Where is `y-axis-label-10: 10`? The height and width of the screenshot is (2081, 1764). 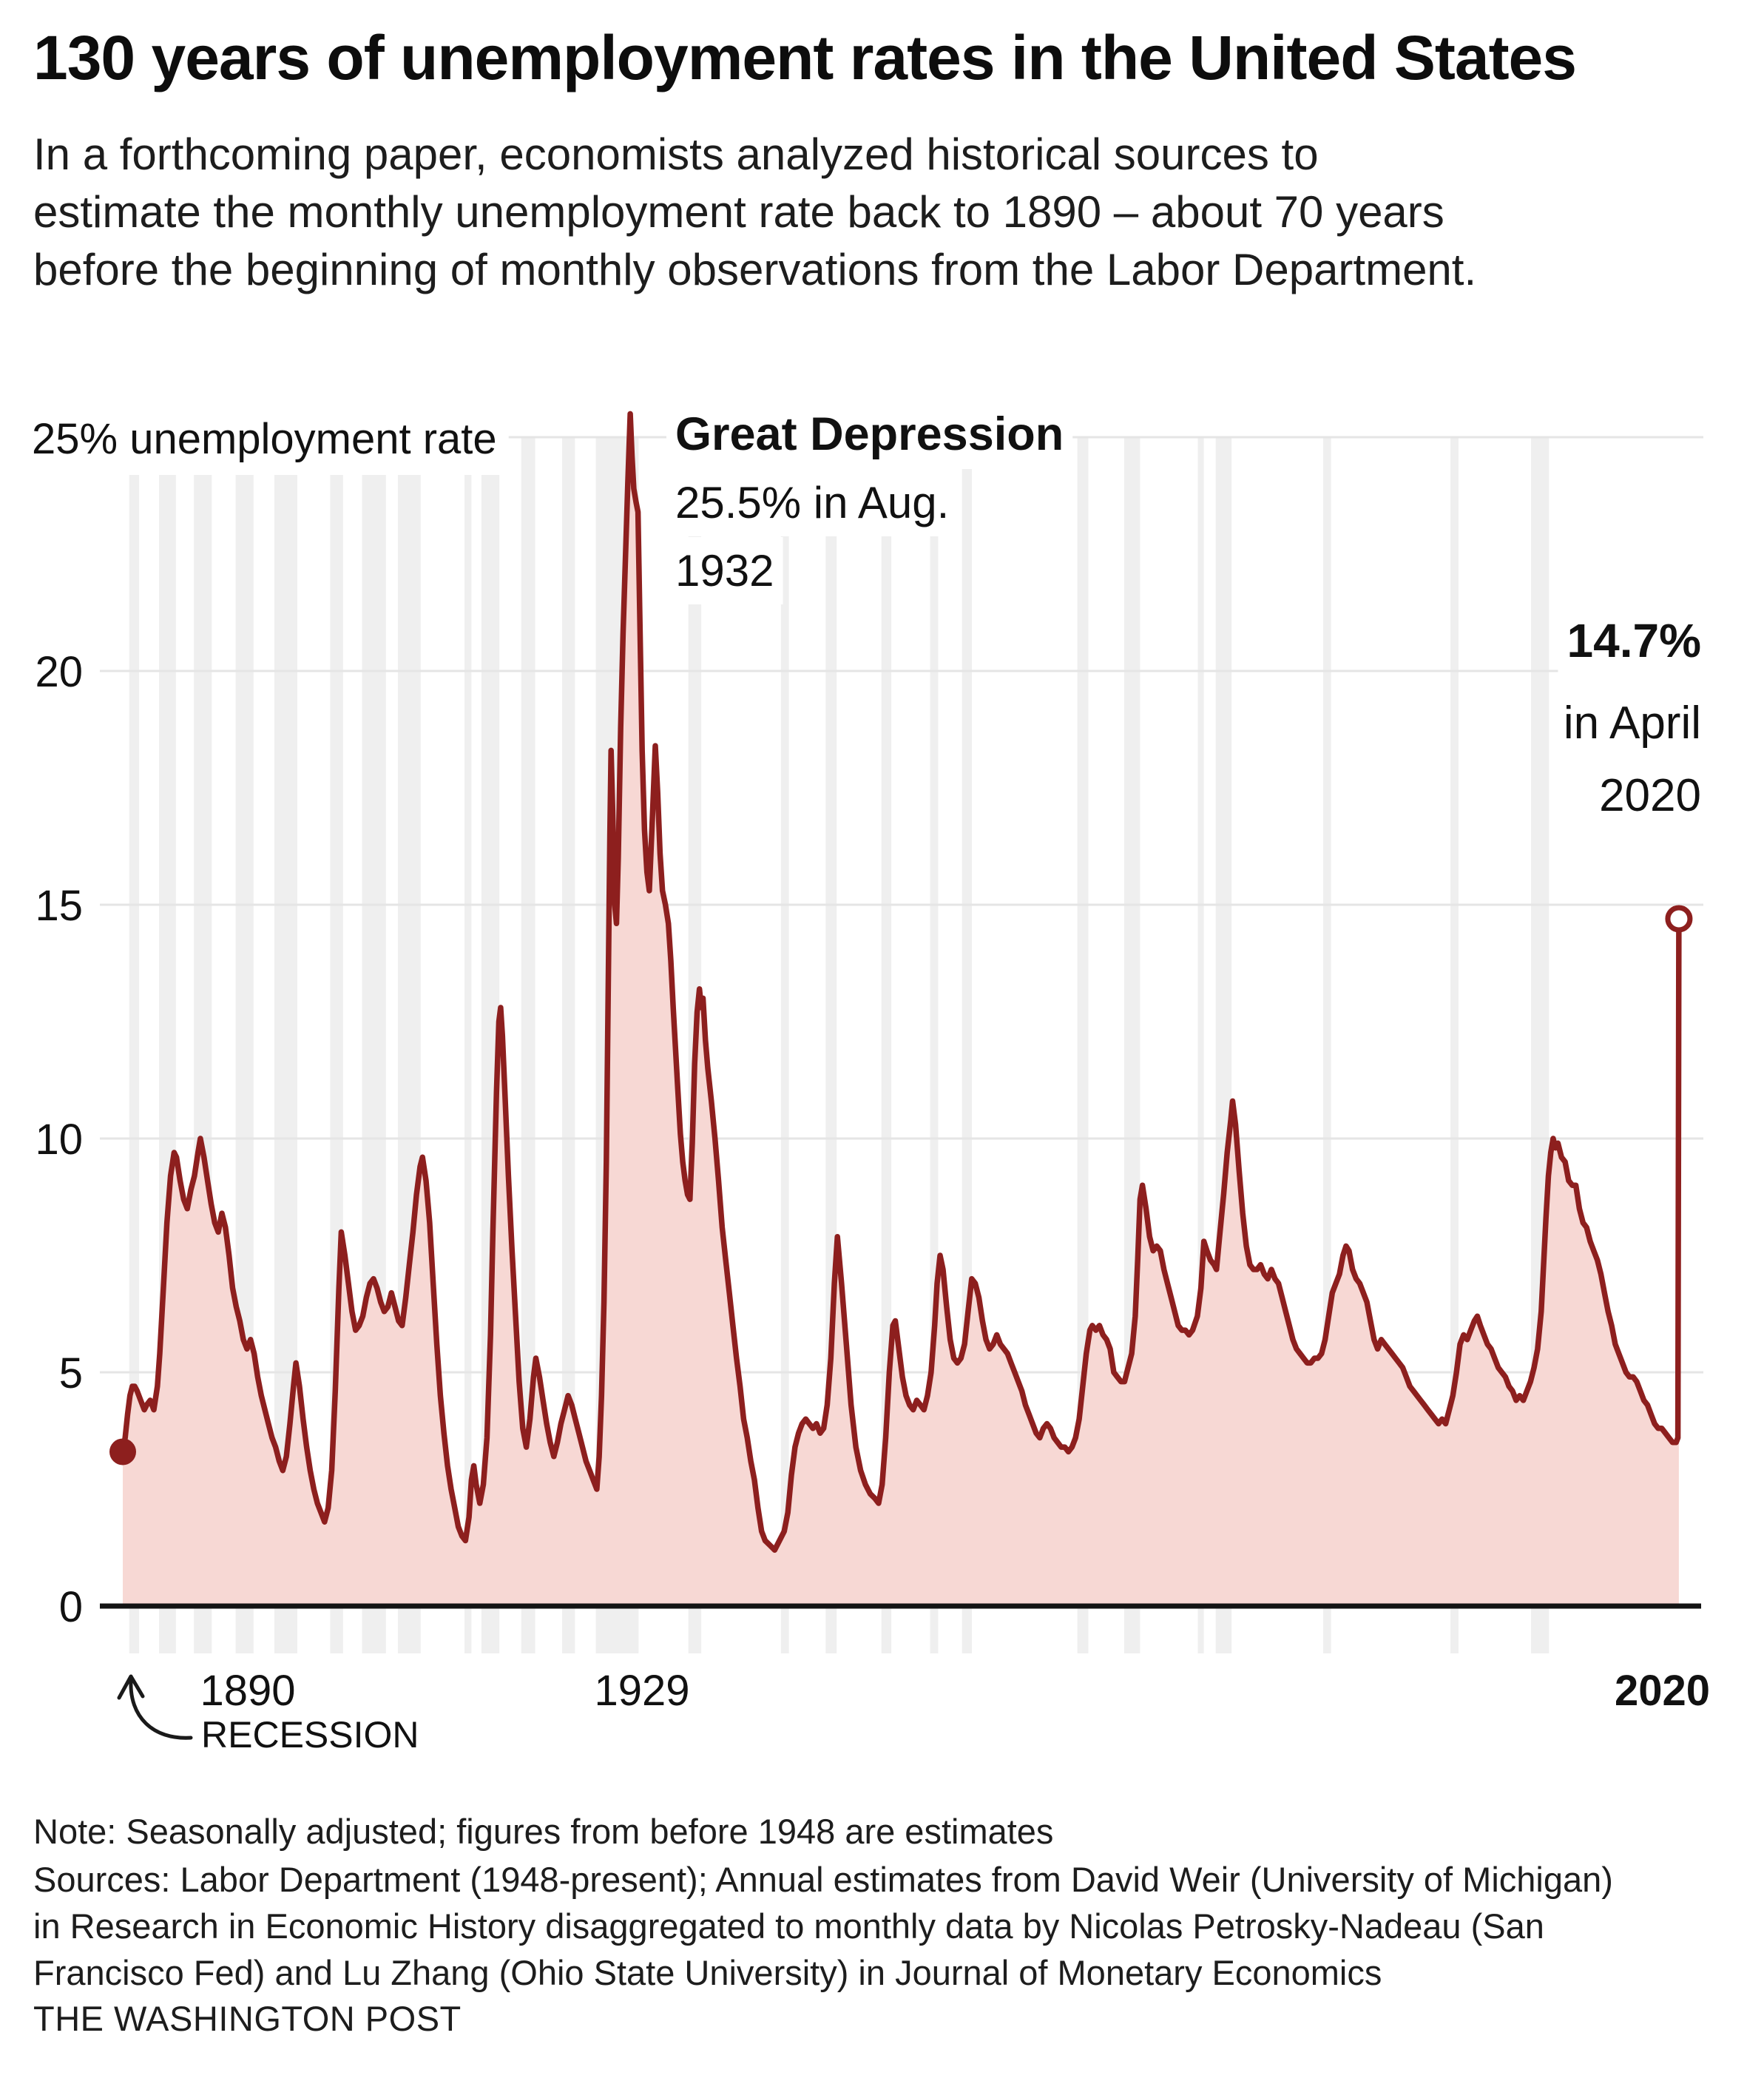
y-axis-label-10: 10 is located at coordinates (59, 1140).